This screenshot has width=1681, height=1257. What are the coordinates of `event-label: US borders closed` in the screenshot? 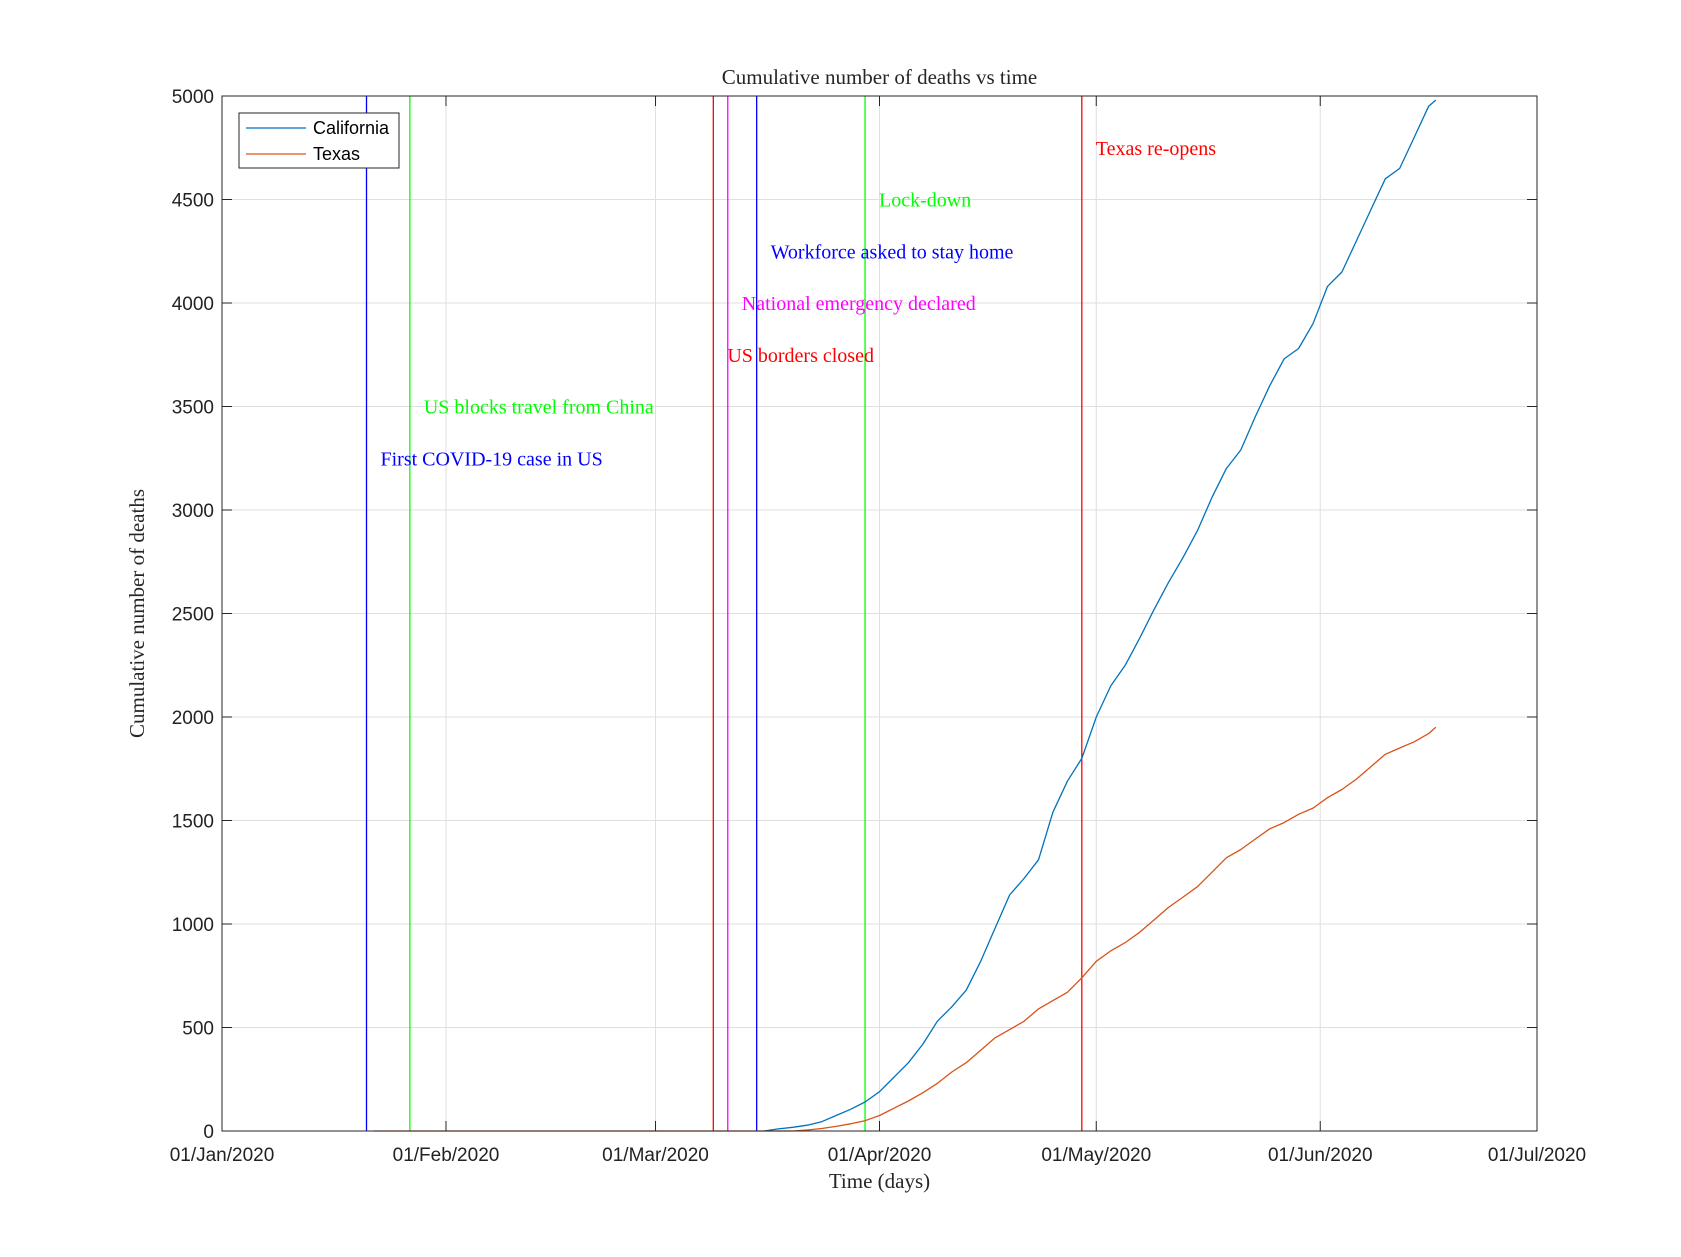 It's located at (800, 356).